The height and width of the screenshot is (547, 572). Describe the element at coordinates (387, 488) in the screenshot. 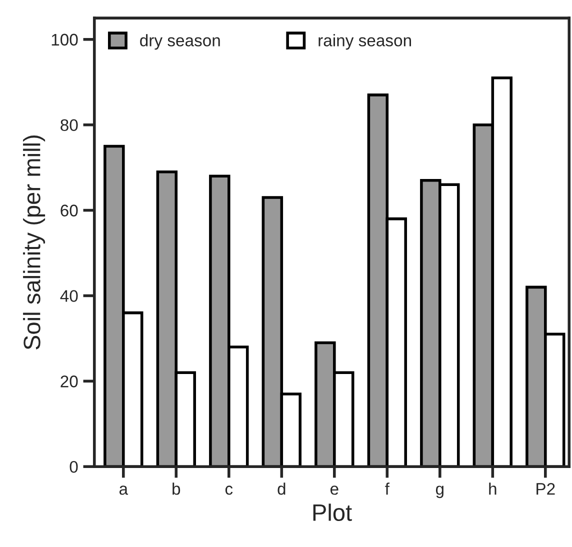

I see `x-tick-label: f` at that location.